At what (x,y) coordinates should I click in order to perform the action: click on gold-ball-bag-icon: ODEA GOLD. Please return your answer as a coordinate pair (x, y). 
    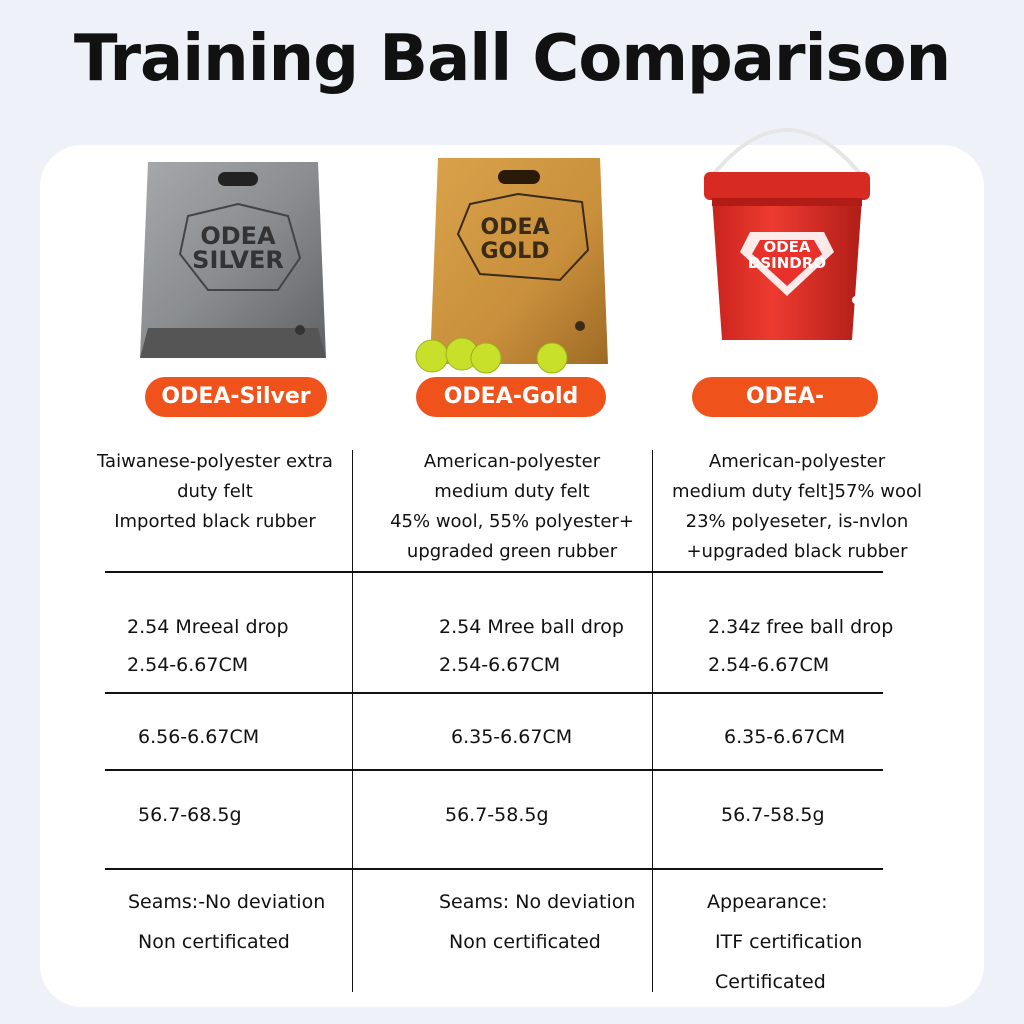
    Looking at the image, I should click on (519, 261).